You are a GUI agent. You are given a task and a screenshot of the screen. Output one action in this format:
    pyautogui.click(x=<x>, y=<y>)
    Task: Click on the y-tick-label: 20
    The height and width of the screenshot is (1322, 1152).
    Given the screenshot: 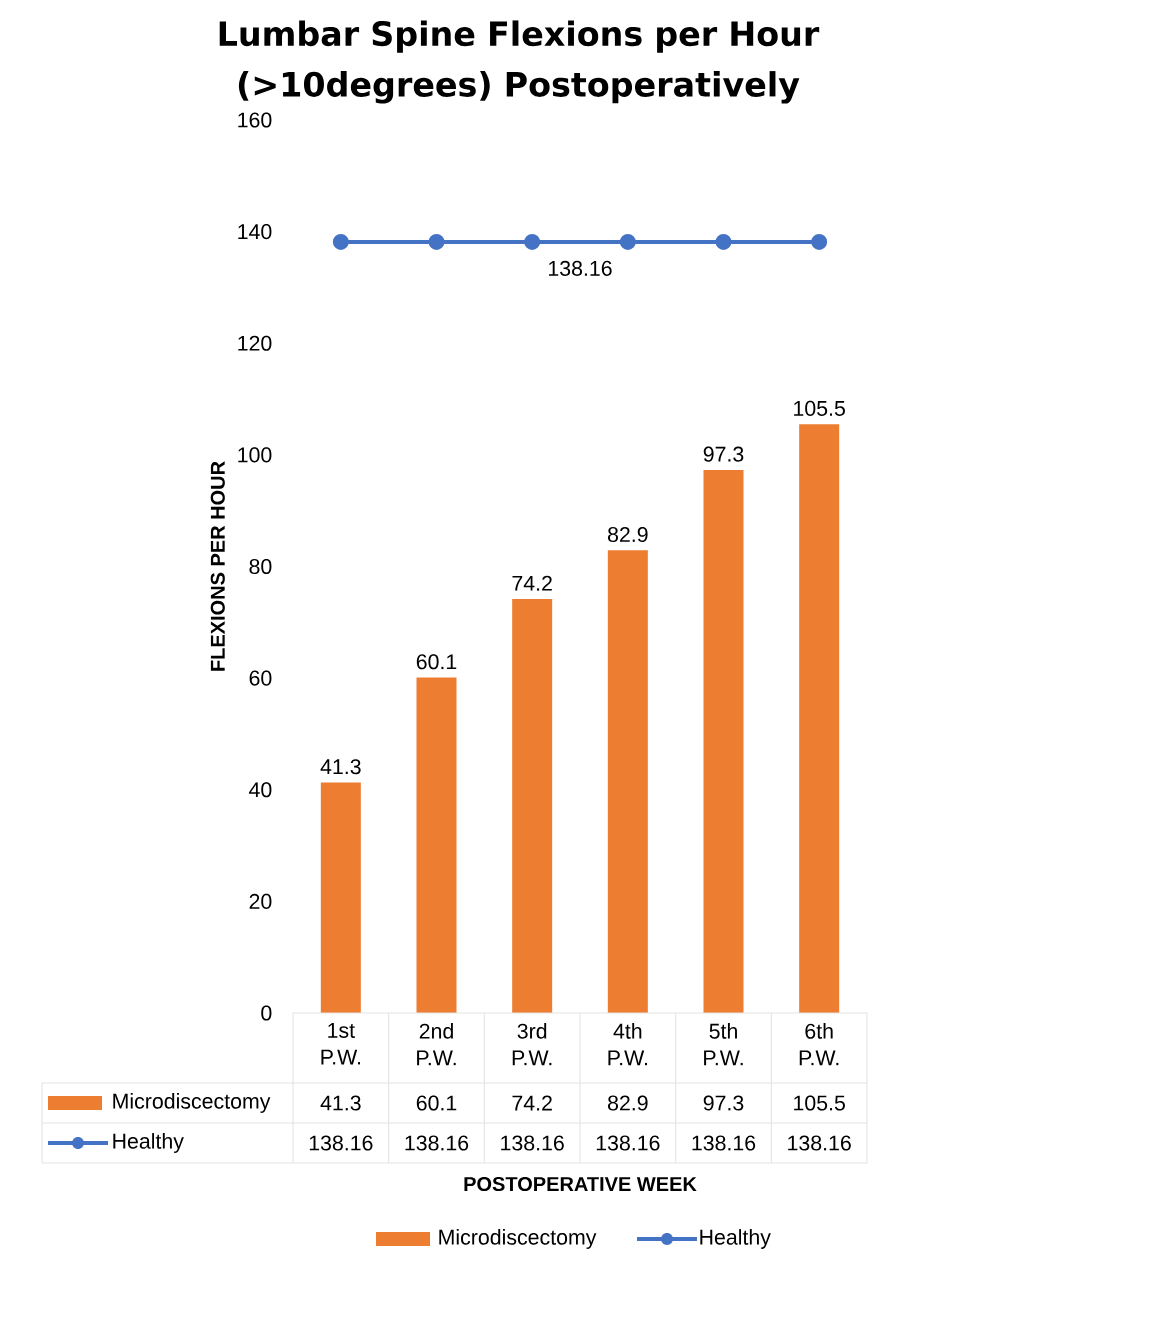 What is the action you would take?
    pyautogui.click(x=260, y=901)
    